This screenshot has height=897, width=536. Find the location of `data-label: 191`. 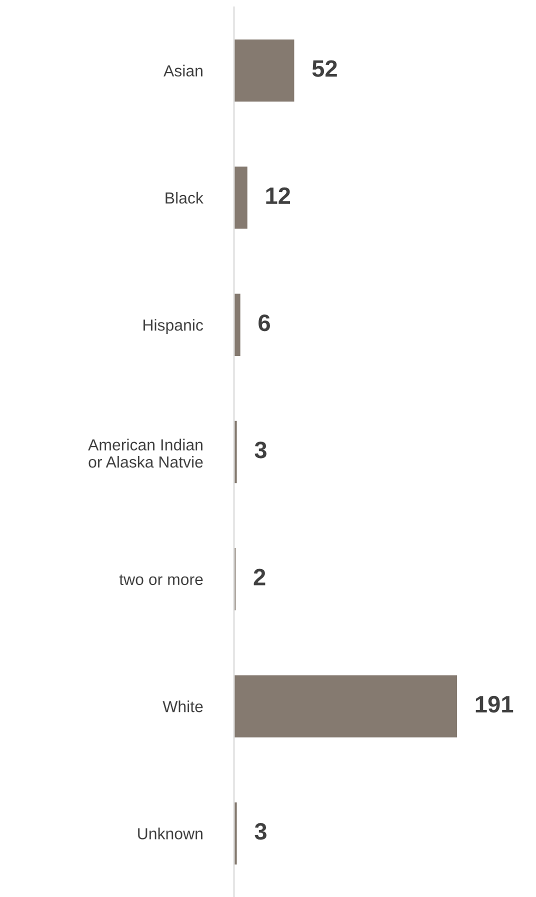

data-label: 191 is located at coordinates (495, 704).